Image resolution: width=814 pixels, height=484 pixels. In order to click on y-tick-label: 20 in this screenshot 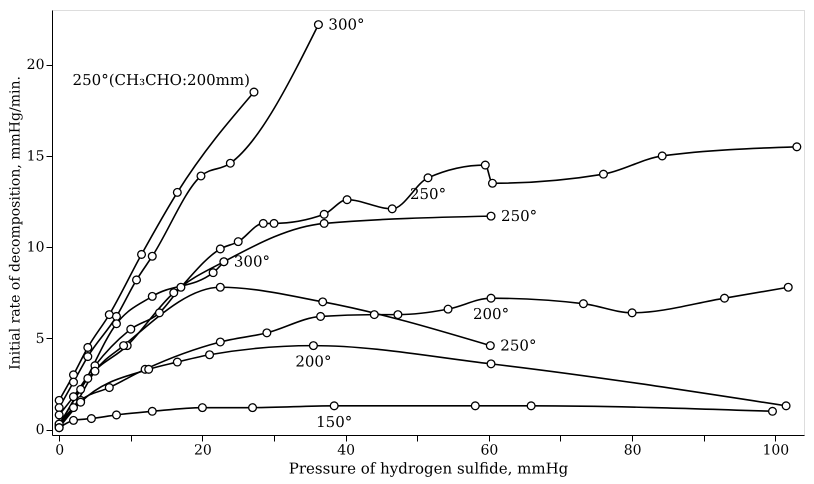, I will do `click(35, 65)`.